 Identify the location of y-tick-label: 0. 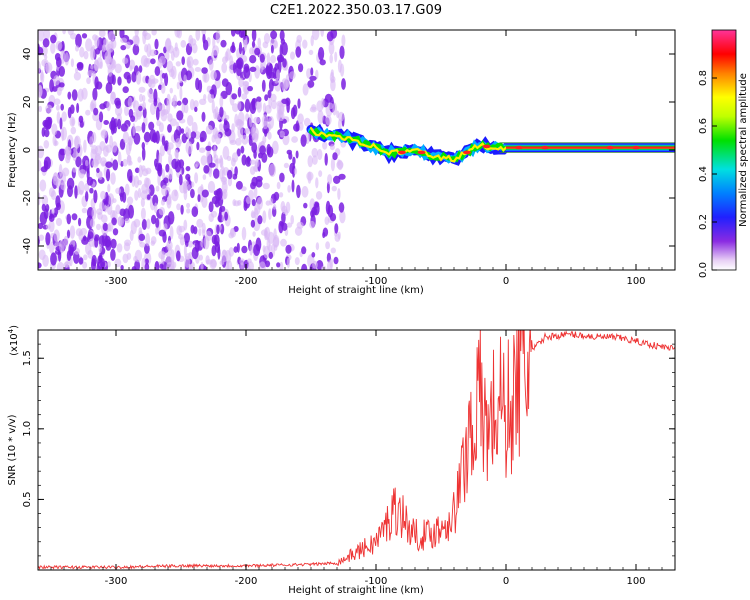
(27, 150).